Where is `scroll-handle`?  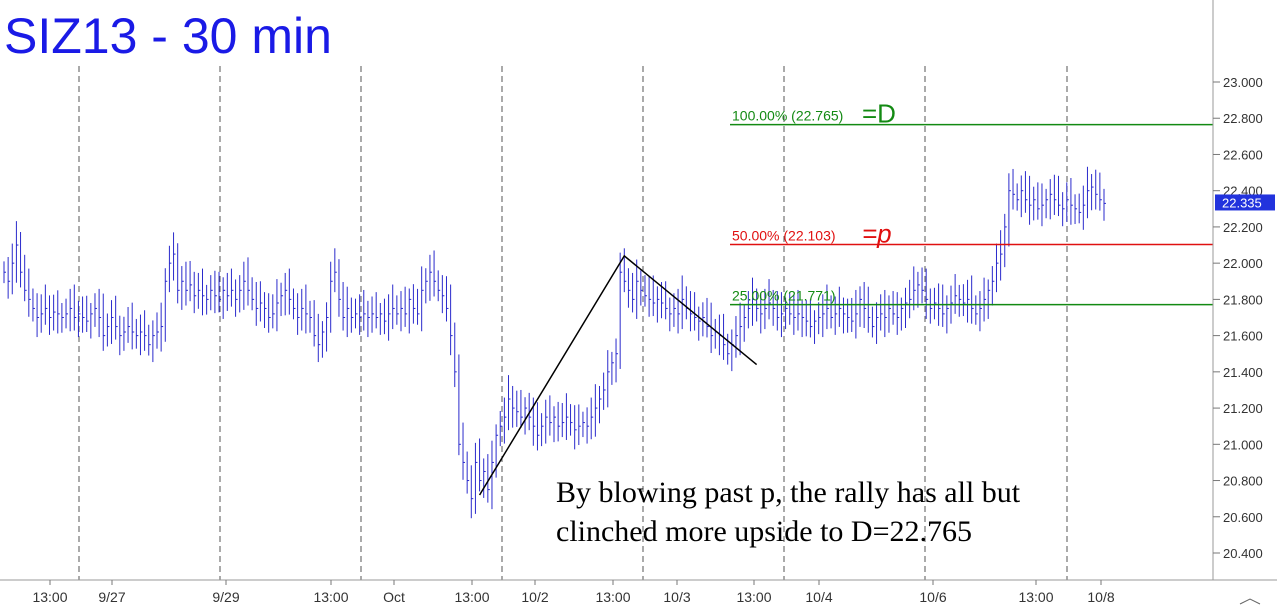
scroll-handle is located at coordinates (1250, 601).